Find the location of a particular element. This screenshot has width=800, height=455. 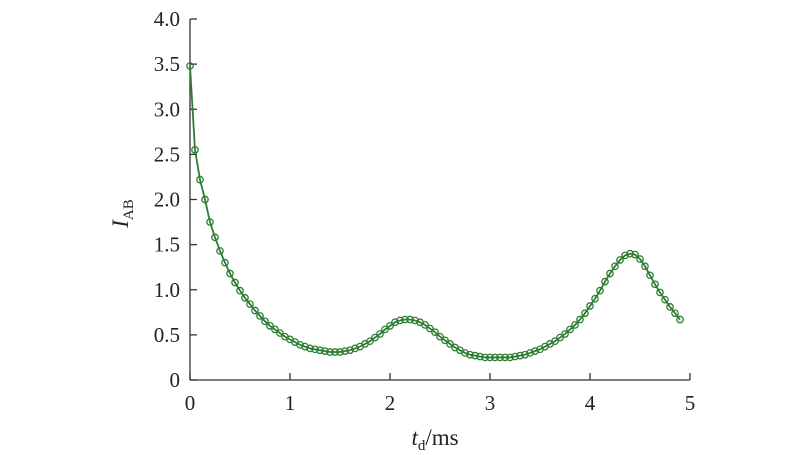

y-tick-label: 2.0 is located at coordinates (167, 200).